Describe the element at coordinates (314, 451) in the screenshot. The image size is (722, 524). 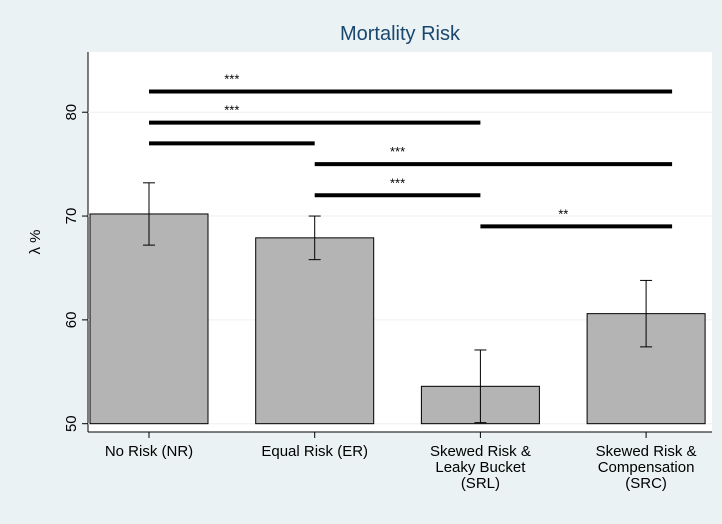
I see `x-tick-label: Equal Risk (ER)` at that location.